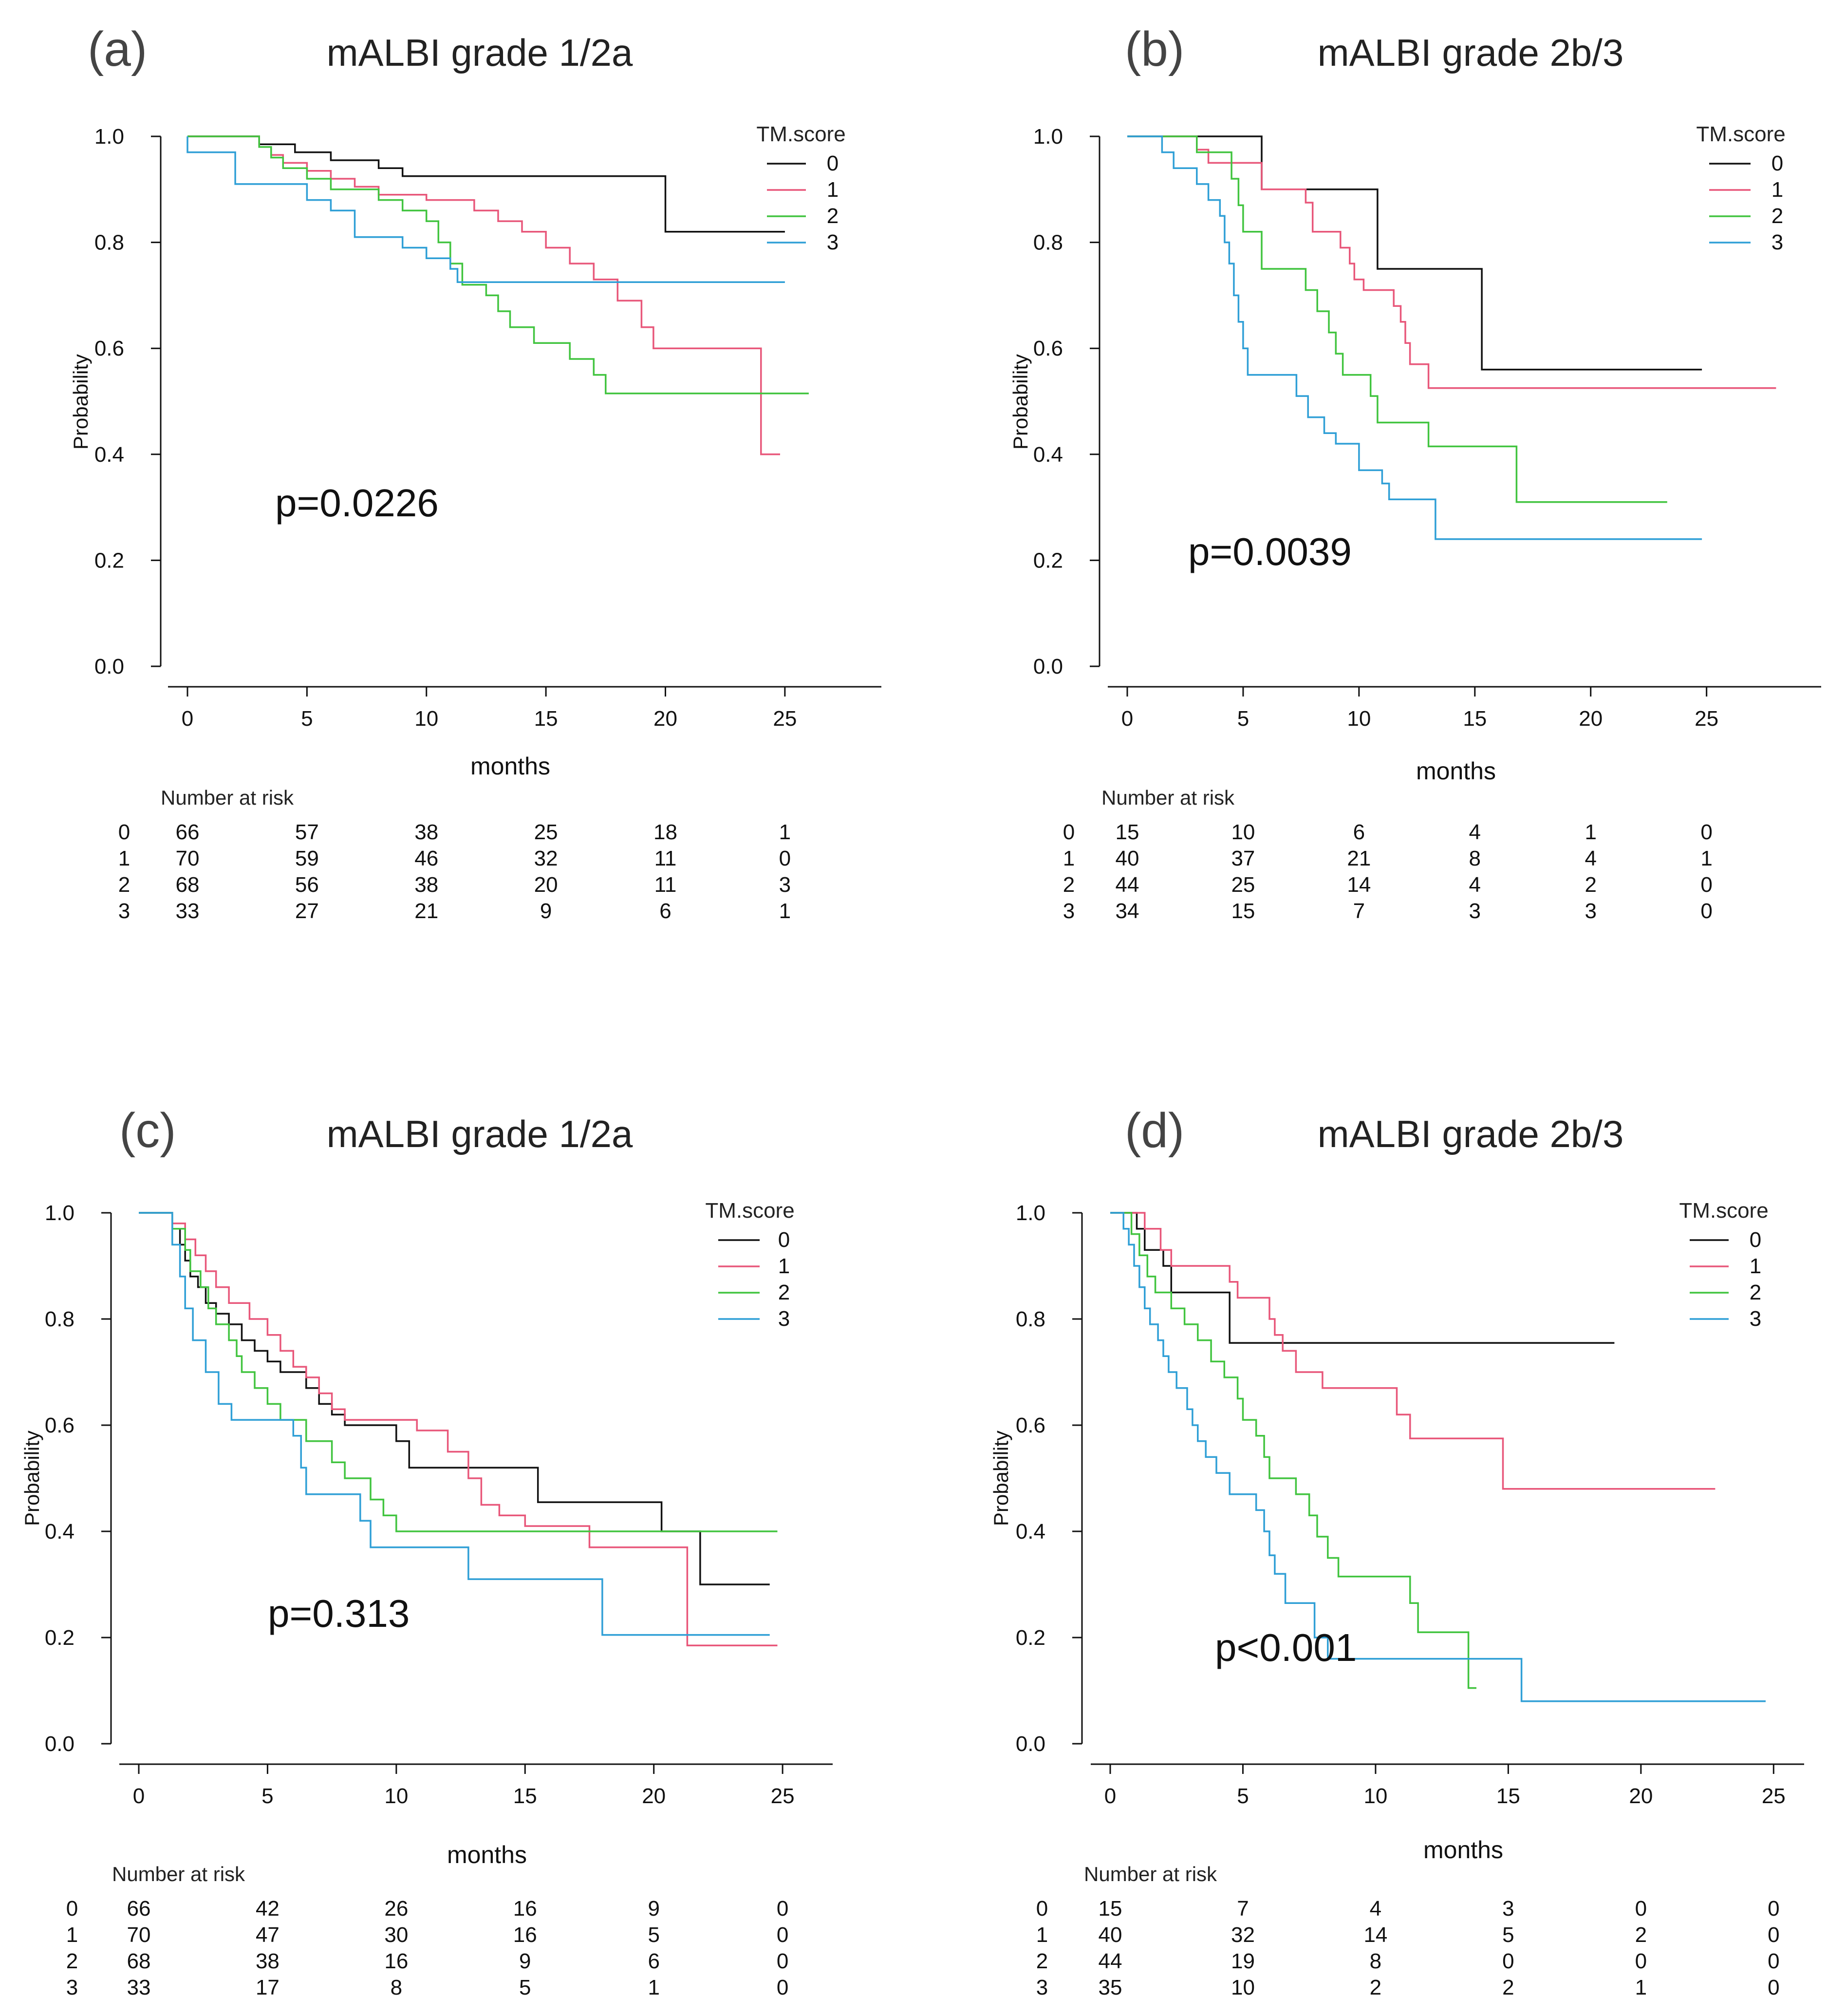 The width and height of the screenshot is (1846, 2016). What do you see at coordinates (307, 832) in the screenshot?
I see `risk-cell: 57` at bounding box center [307, 832].